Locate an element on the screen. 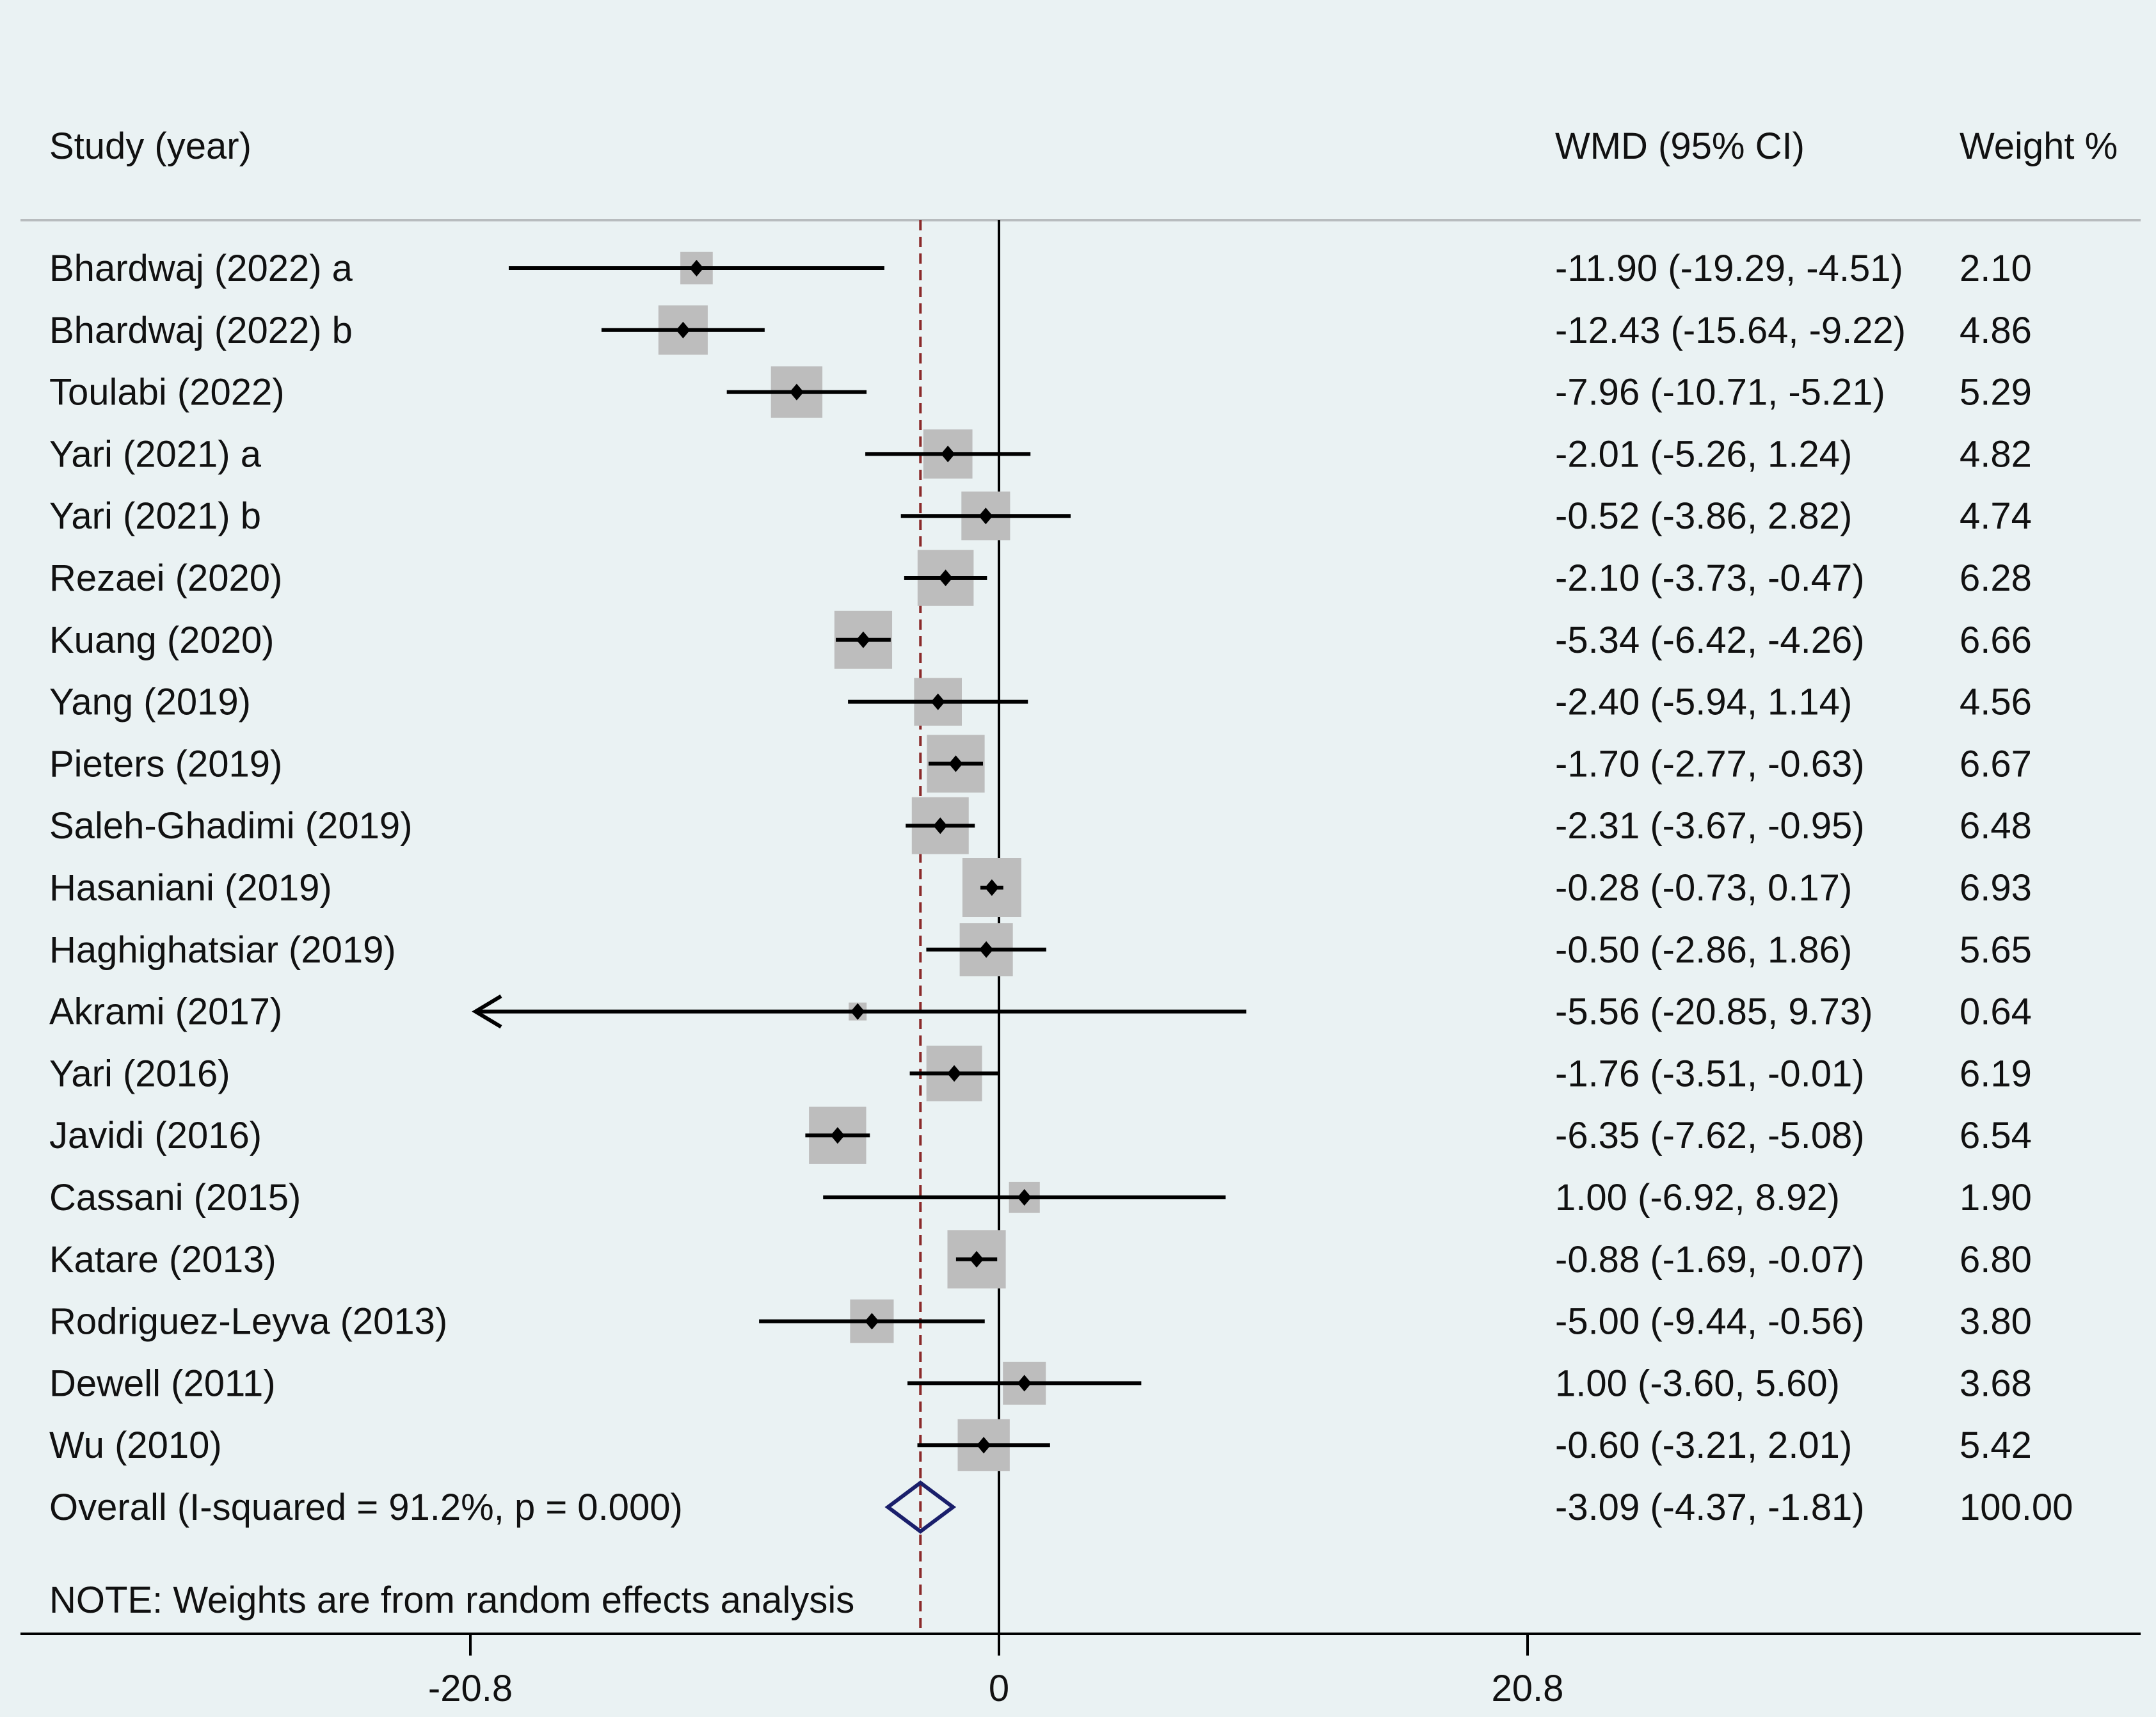 This screenshot has width=2156, height=1717. study-ci-text: -0.50 (-2.86, 1.86) is located at coordinates (1704, 950).